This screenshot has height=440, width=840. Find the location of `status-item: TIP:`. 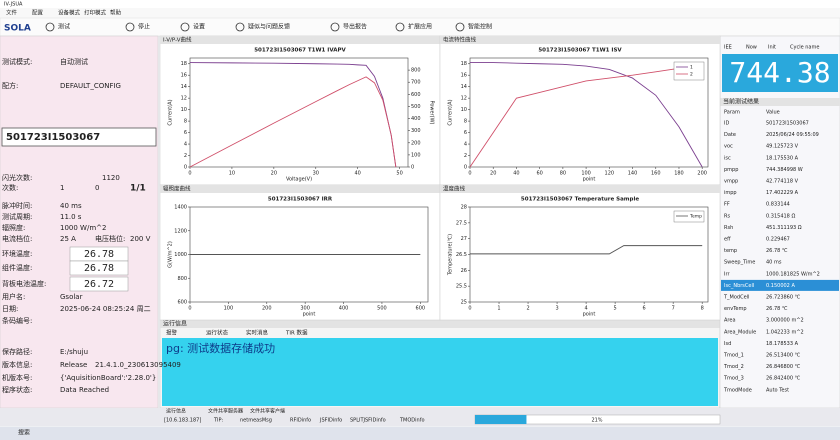

status-item: TIP: is located at coordinates (218, 421).